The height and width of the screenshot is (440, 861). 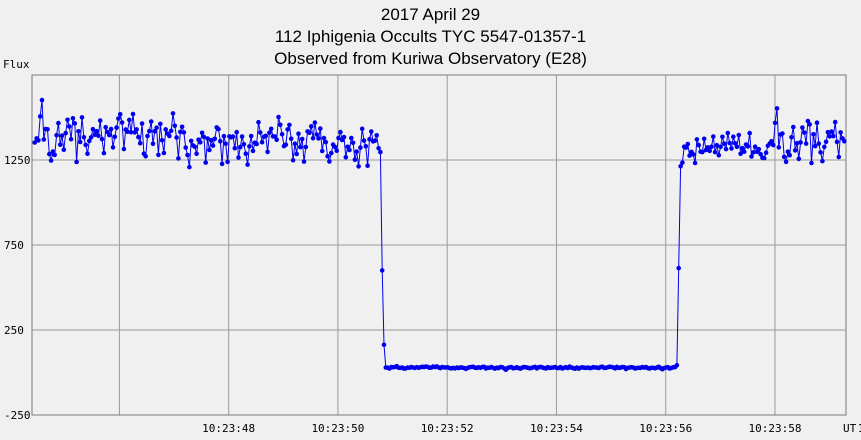 What do you see at coordinates (850, 428) in the screenshot?
I see `x-axis-label: UT` at bounding box center [850, 428].